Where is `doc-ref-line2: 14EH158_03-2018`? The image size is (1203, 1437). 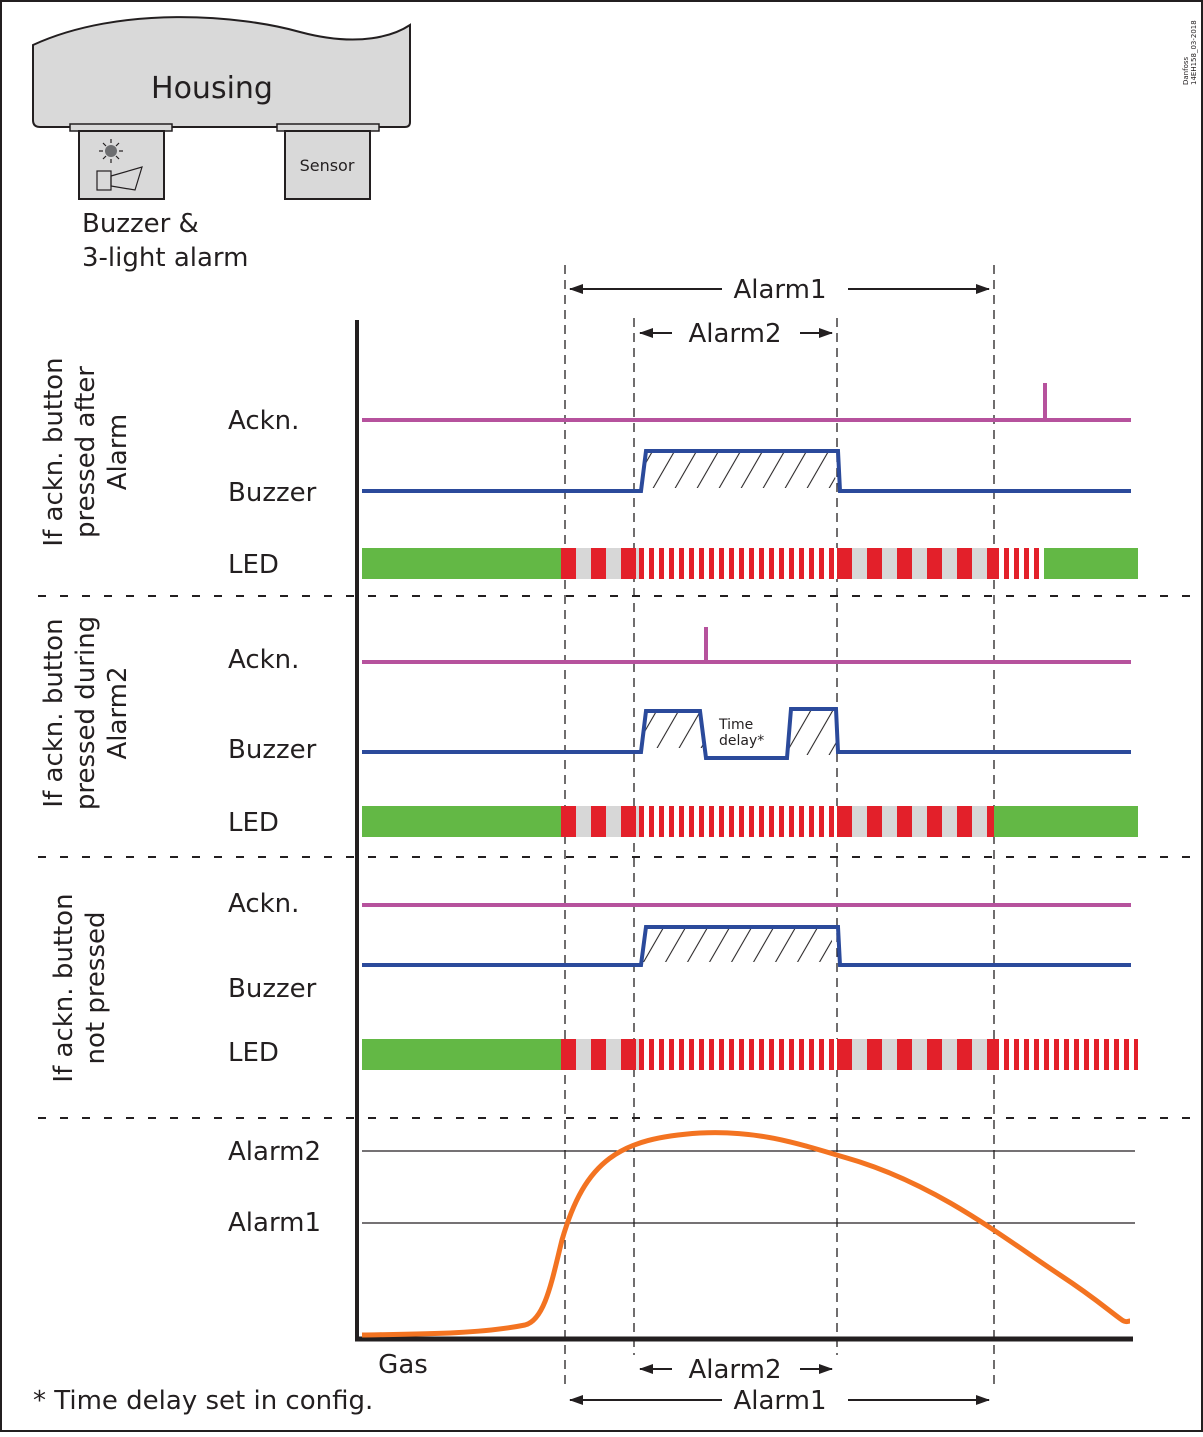
doc-ref-line2: 14EH158_03-2018 is located at coordinates (1194, 52).